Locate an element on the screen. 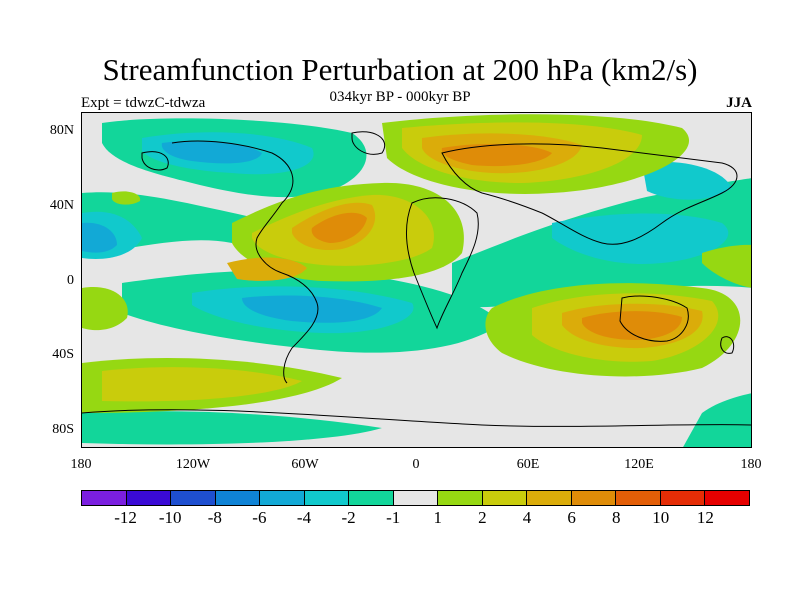 The image size is (800, 600). lon-tick-label: 120E is located at coordinates (639, 464).